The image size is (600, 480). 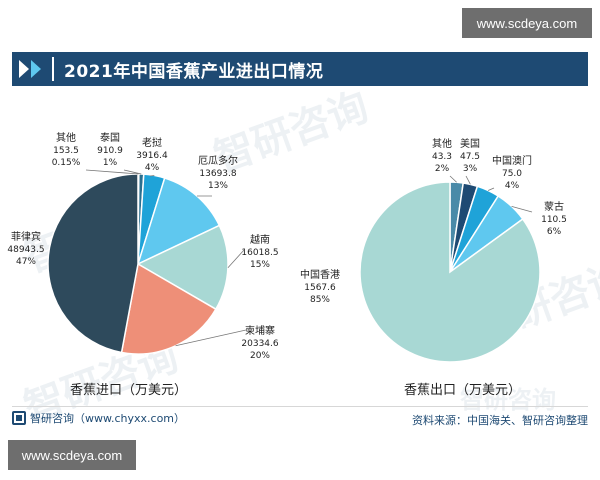 I want to click on title-bar: 2021年中国香蕉产业进出口情况, so click(x=300, y=69).